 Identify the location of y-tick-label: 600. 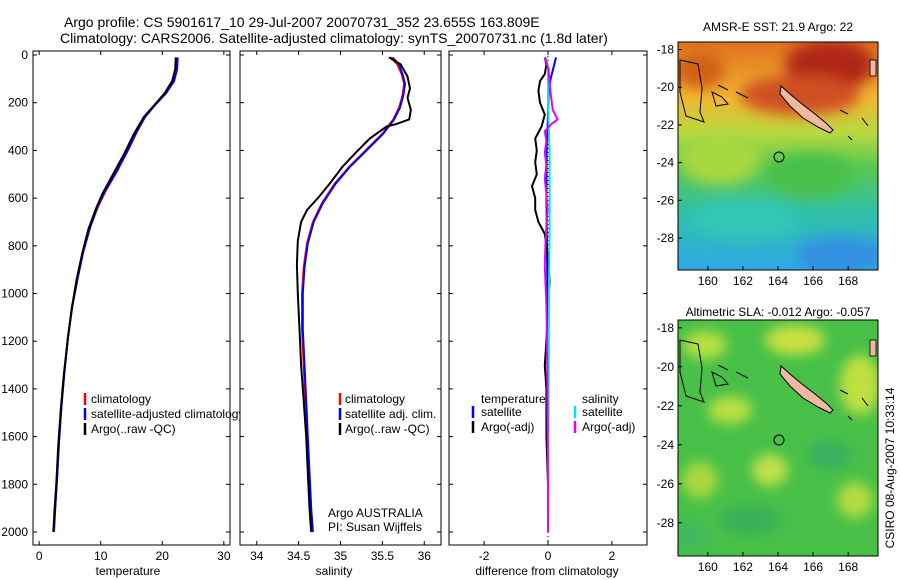
(18, 198).